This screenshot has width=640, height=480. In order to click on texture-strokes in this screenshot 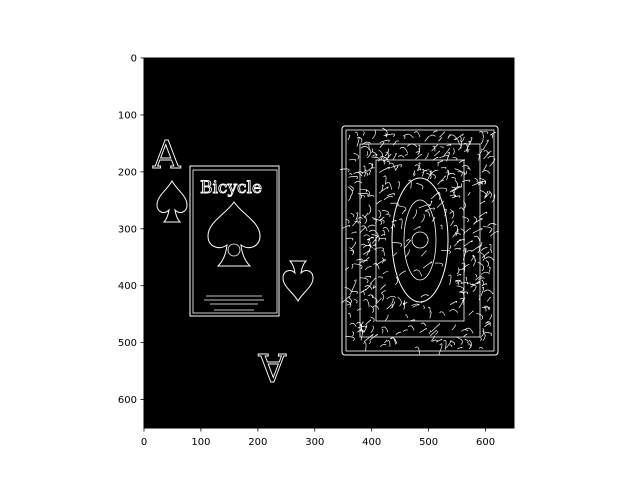, I will do `click(419, 241)`.